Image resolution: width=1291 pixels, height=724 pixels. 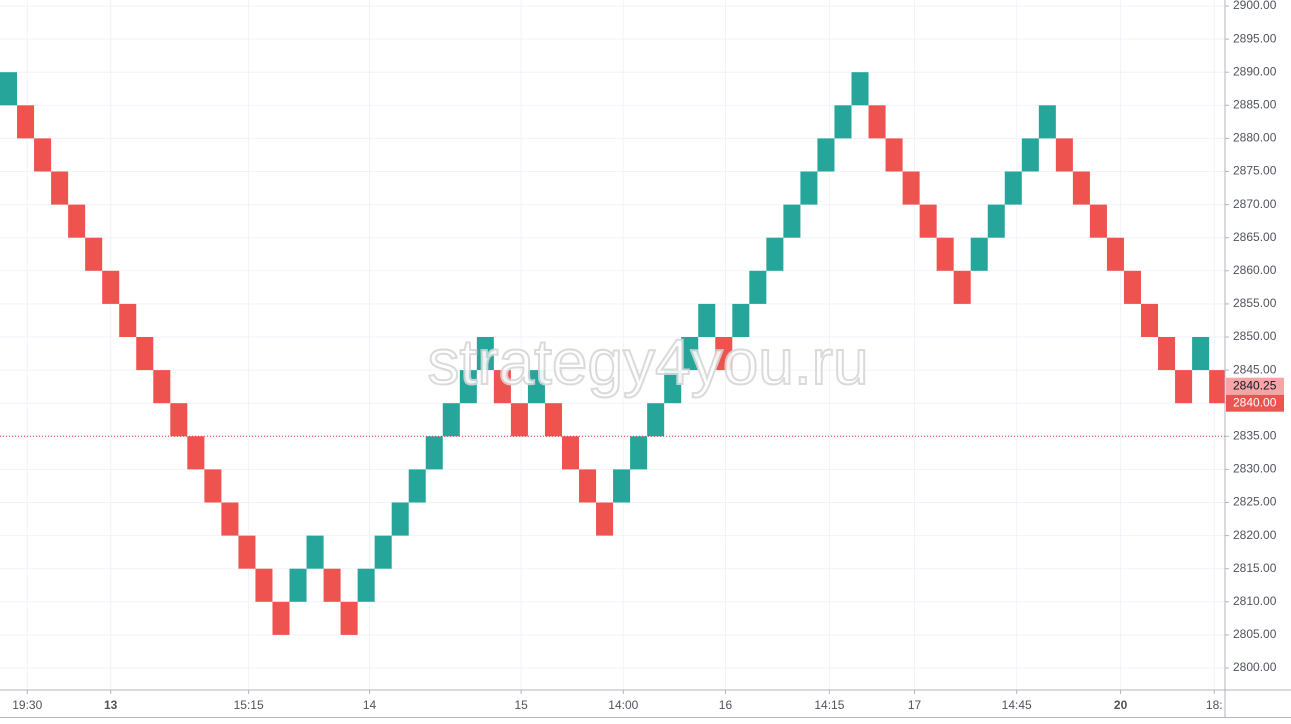 What do you see at coordinates (1255, 237) in the screenshot?
I see `y-tick-label: 2865.00` at bounding box center [1255, 237].